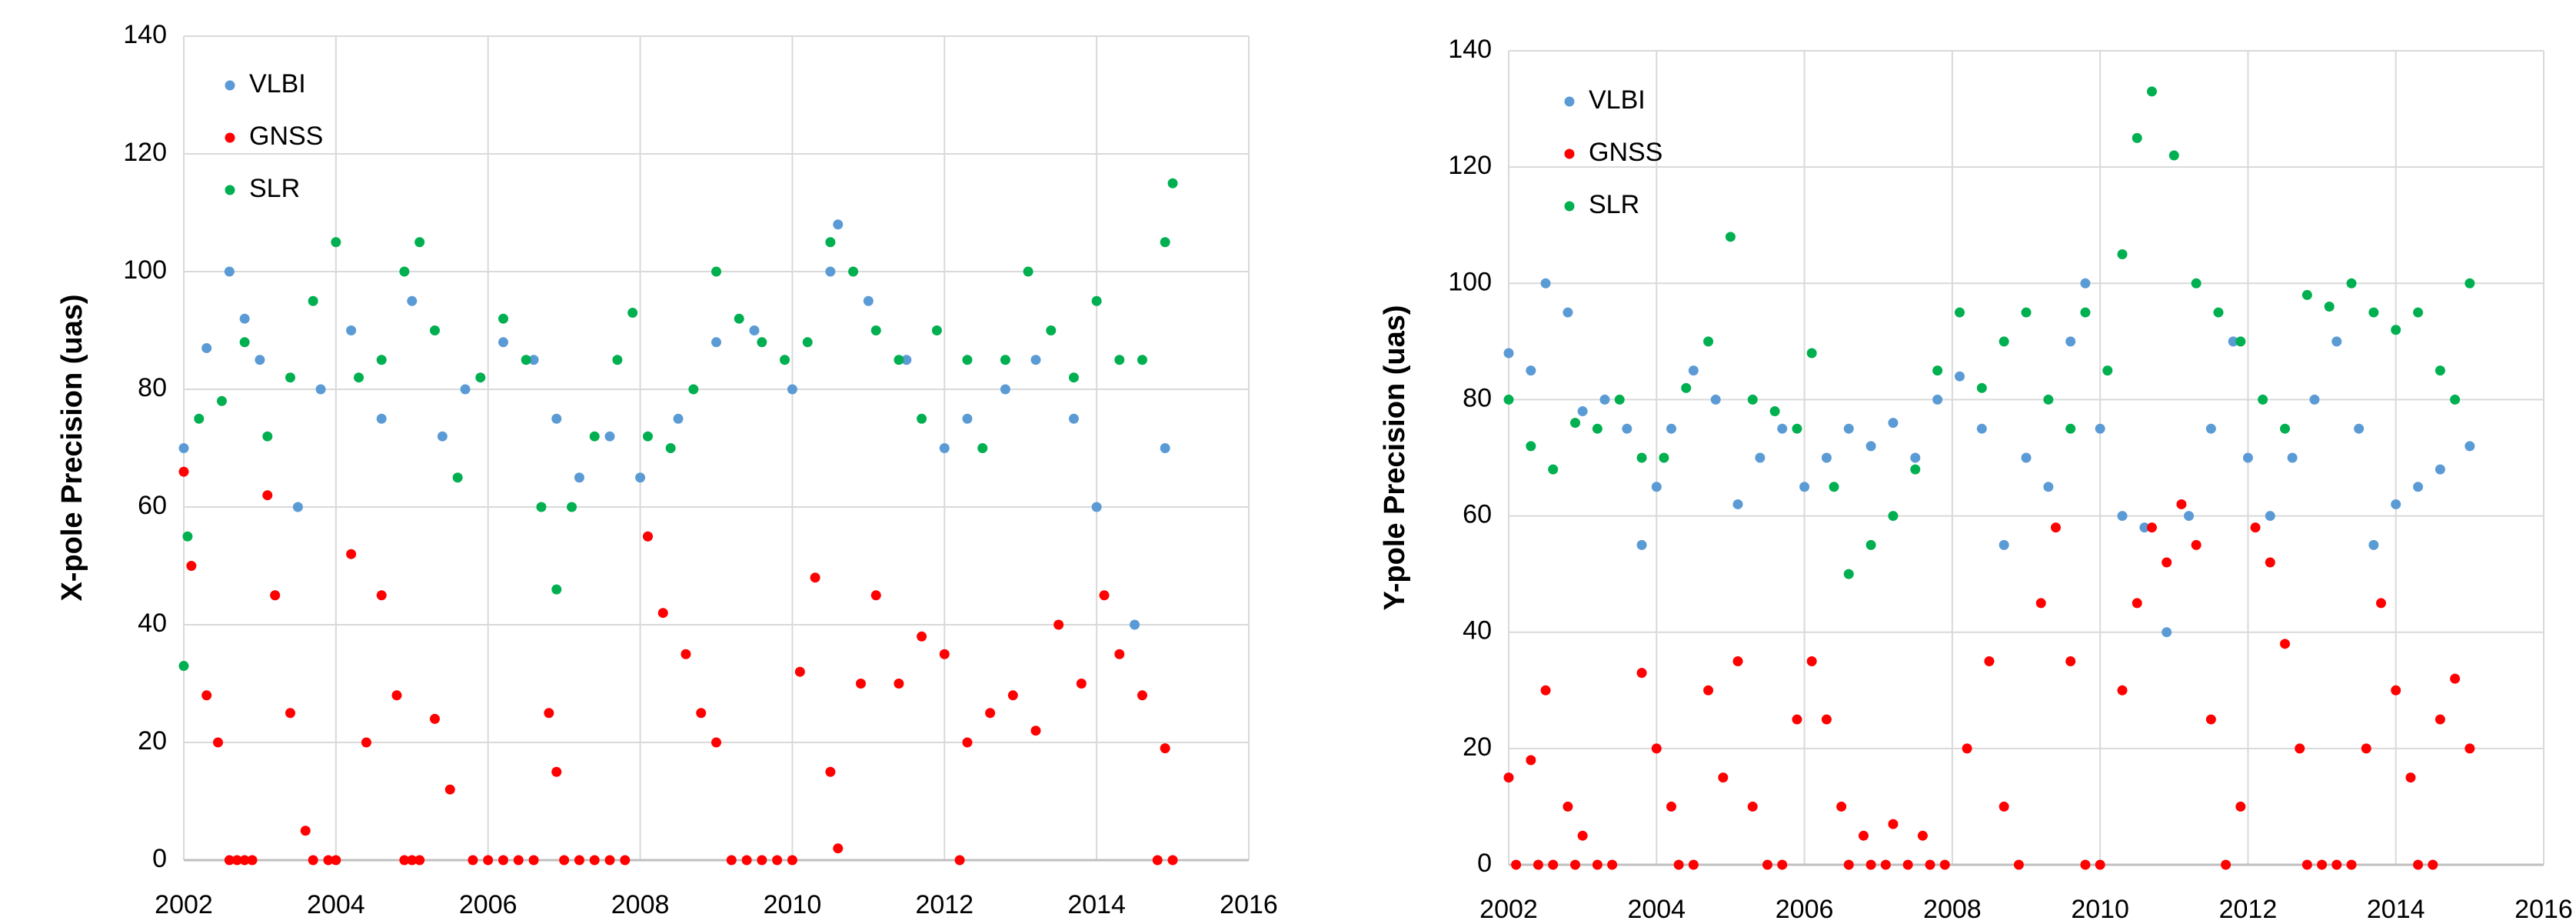 The image size is (2576, 924). Describe the element at coordinates (1508, 909) in the screenshot. I see `x-tick-label: 2002` at that location.